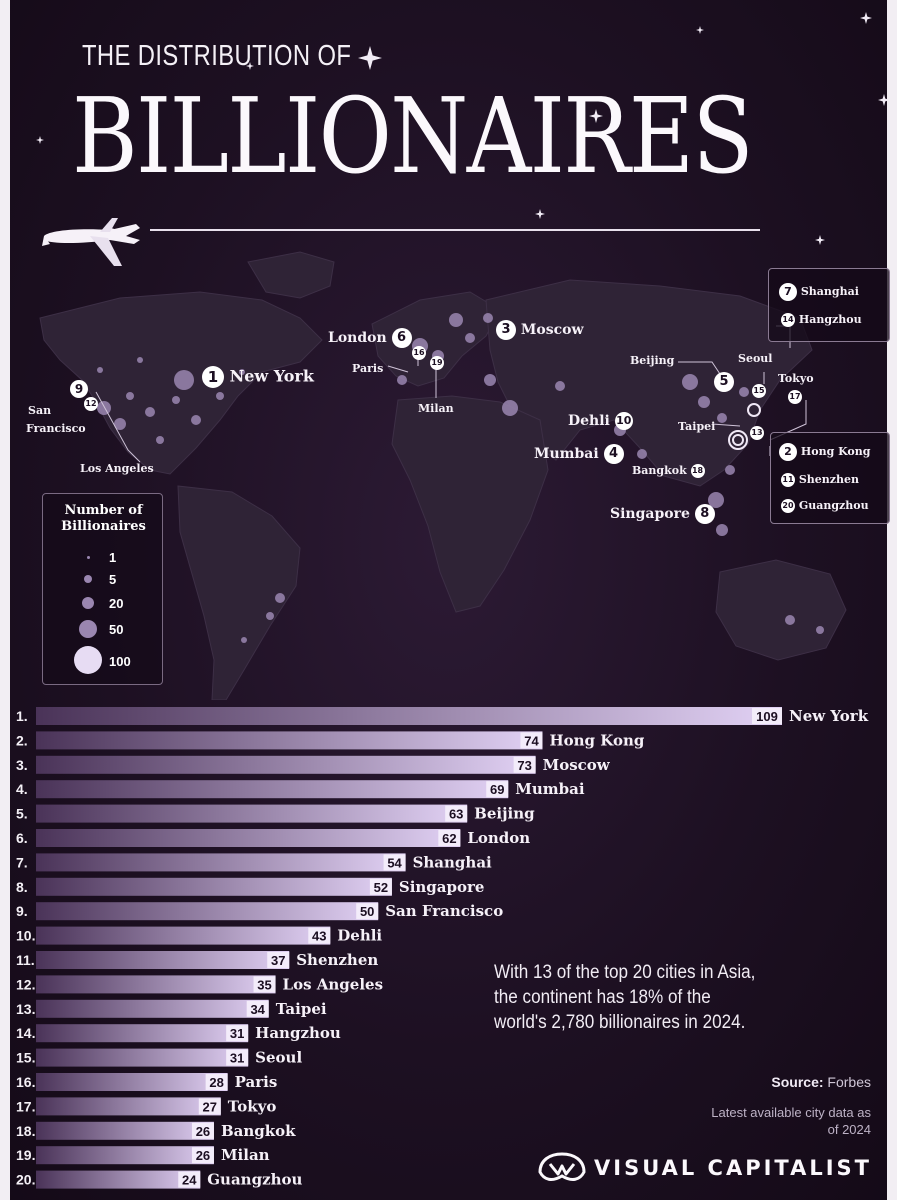 The height and width of the screenshot is (1200, 897). I want to click on value-label: 26, so click(203, 1131).